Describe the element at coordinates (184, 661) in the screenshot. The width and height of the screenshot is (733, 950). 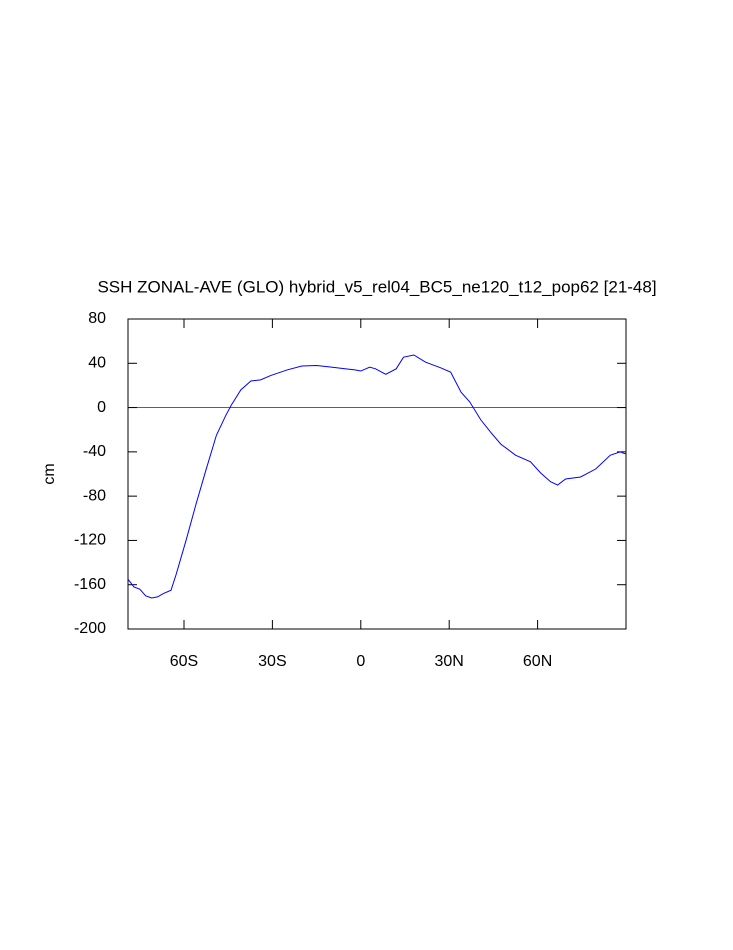
I see `x-tick-label: 60S` at that location.